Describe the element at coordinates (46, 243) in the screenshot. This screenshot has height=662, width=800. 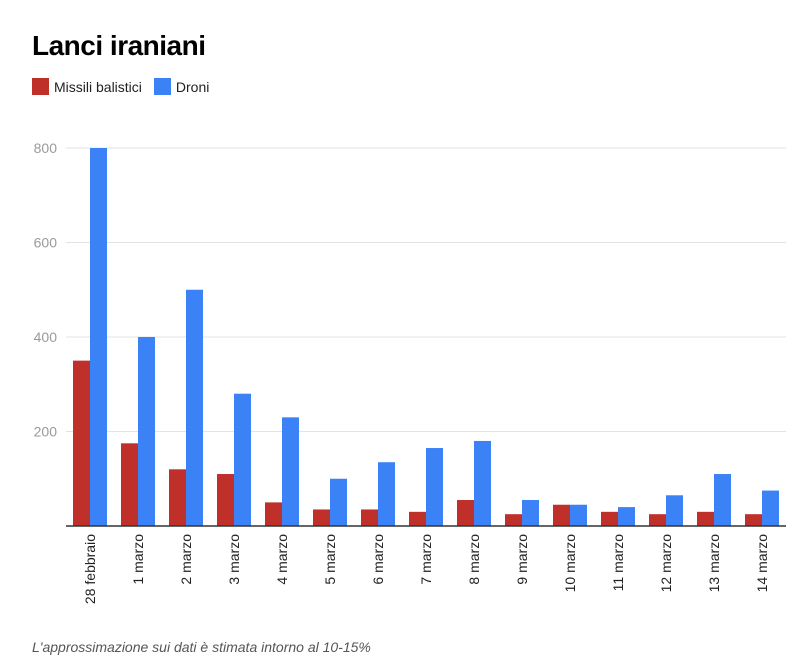
I see `y-tick-label: 600` at that location.